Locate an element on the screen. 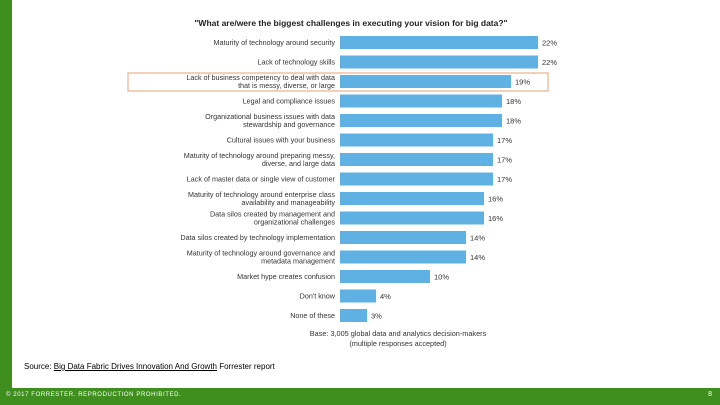  value-label-14: 3% is located at coordinates (376, 315).